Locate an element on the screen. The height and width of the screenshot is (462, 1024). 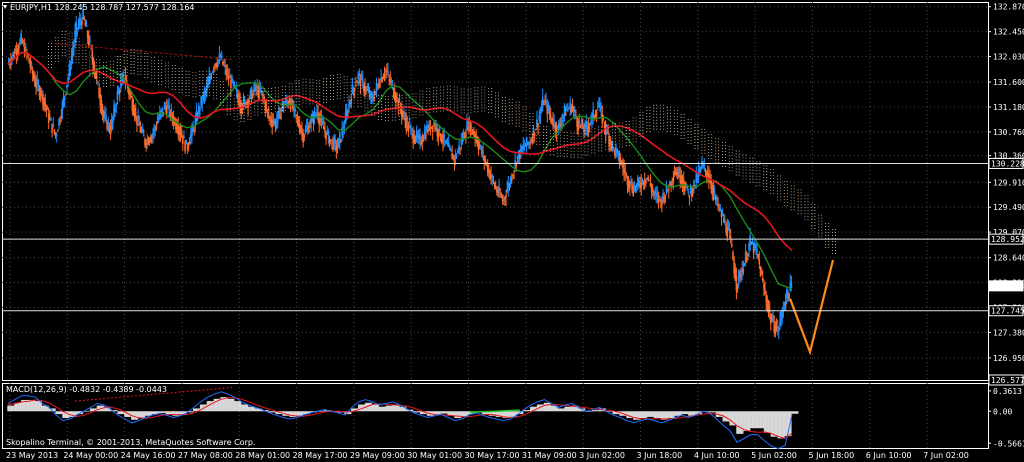
y-tick-label: 128.640 is located at coordinates (1008, 258).